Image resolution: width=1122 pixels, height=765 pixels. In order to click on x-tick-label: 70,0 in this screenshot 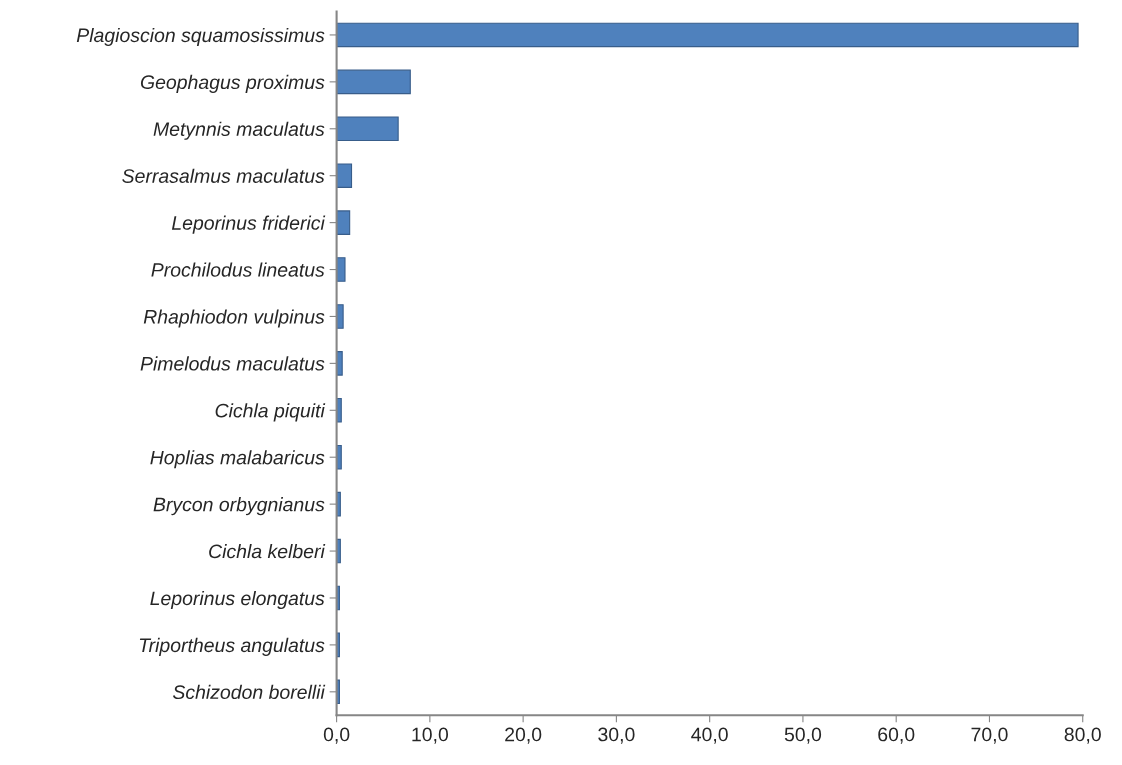, I will do `click(989, 735)`.